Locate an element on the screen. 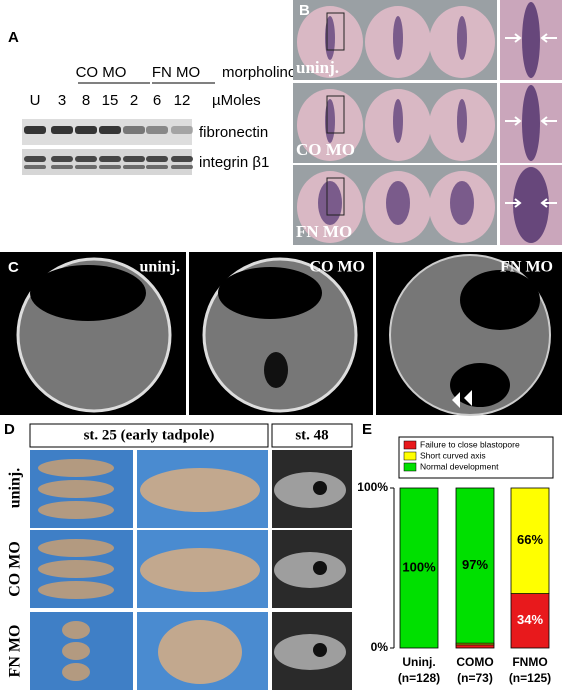 The height and width of the screenshot is (691, 562). header: st. 48 is located at coordinates (311, 435).